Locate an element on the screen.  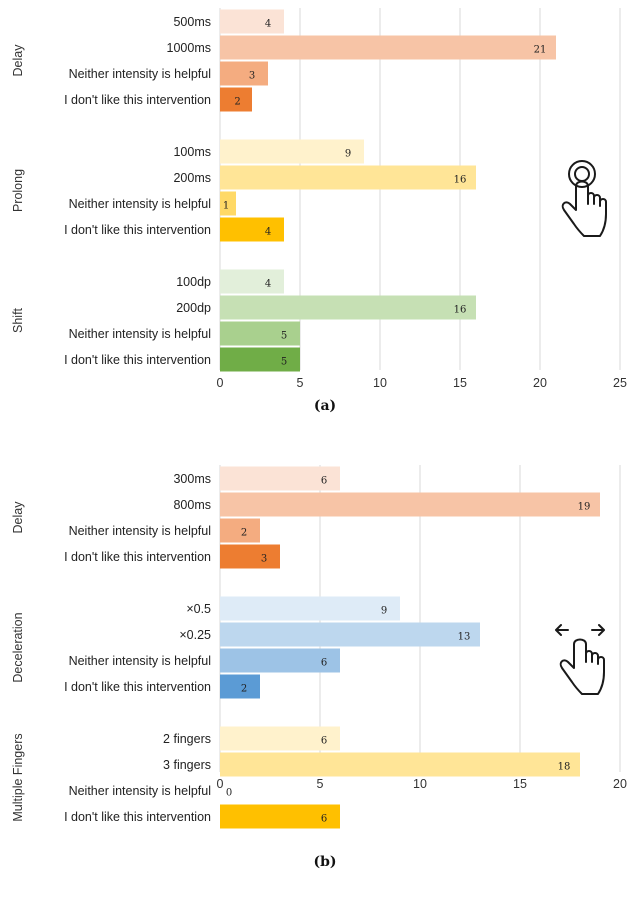
tap-ring-inner is located at coordinates (582, 174).